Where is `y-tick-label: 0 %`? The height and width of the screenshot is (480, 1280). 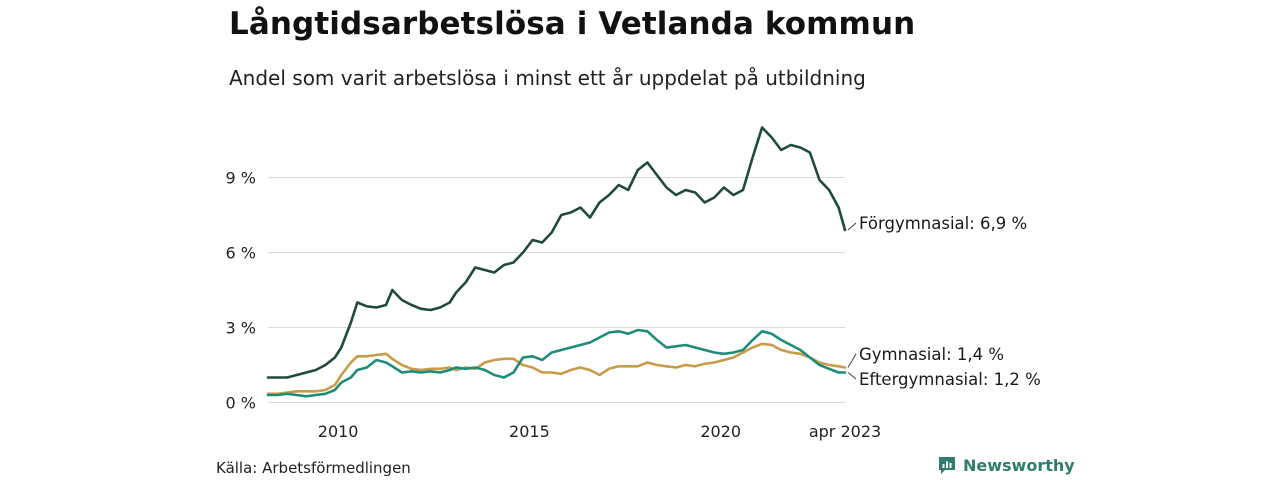
y-tick-label: 0 % is located at coordinates (241, 403).